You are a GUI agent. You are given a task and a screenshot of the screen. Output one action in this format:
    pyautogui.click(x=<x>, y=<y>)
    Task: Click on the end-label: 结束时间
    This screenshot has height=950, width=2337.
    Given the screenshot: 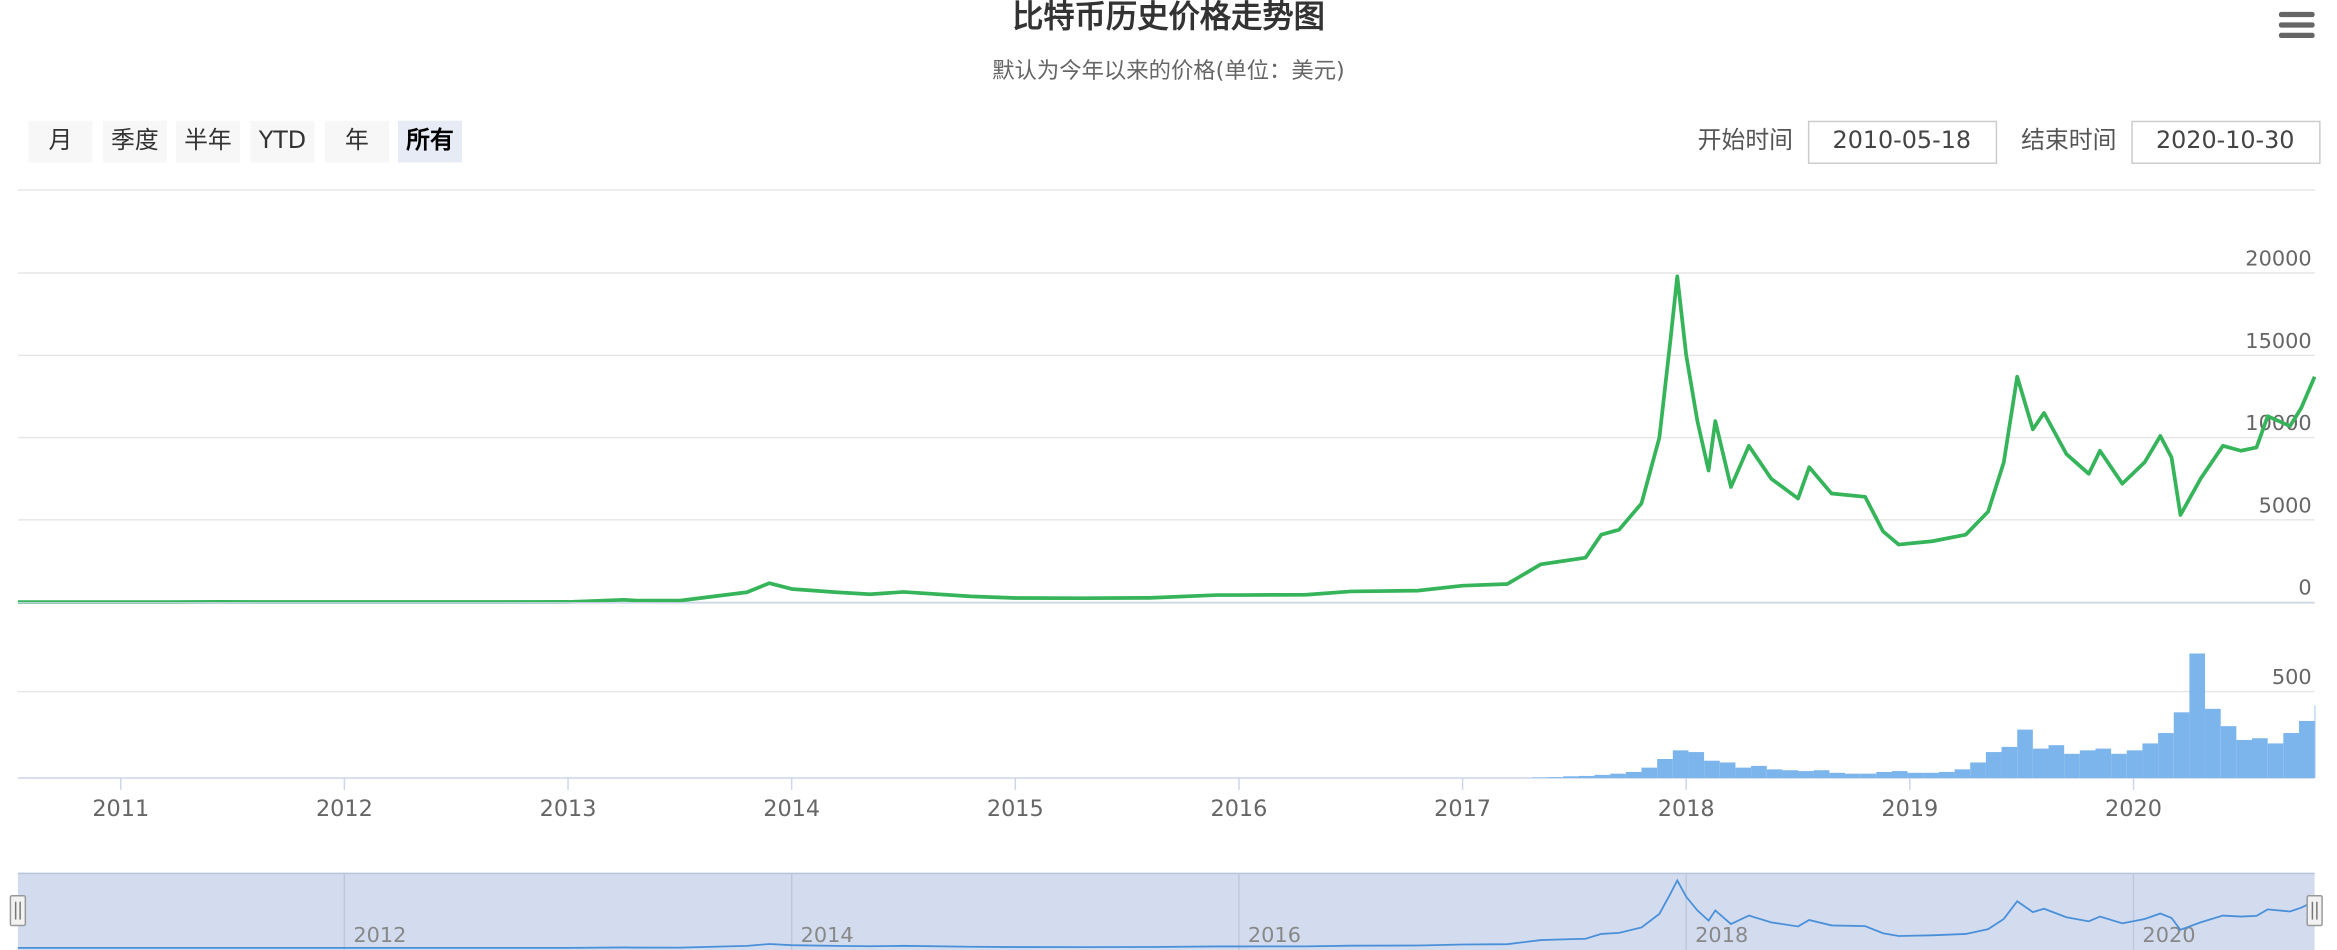 What is the action you would take?
    pyautogui.click(x=2068, y=140)
    